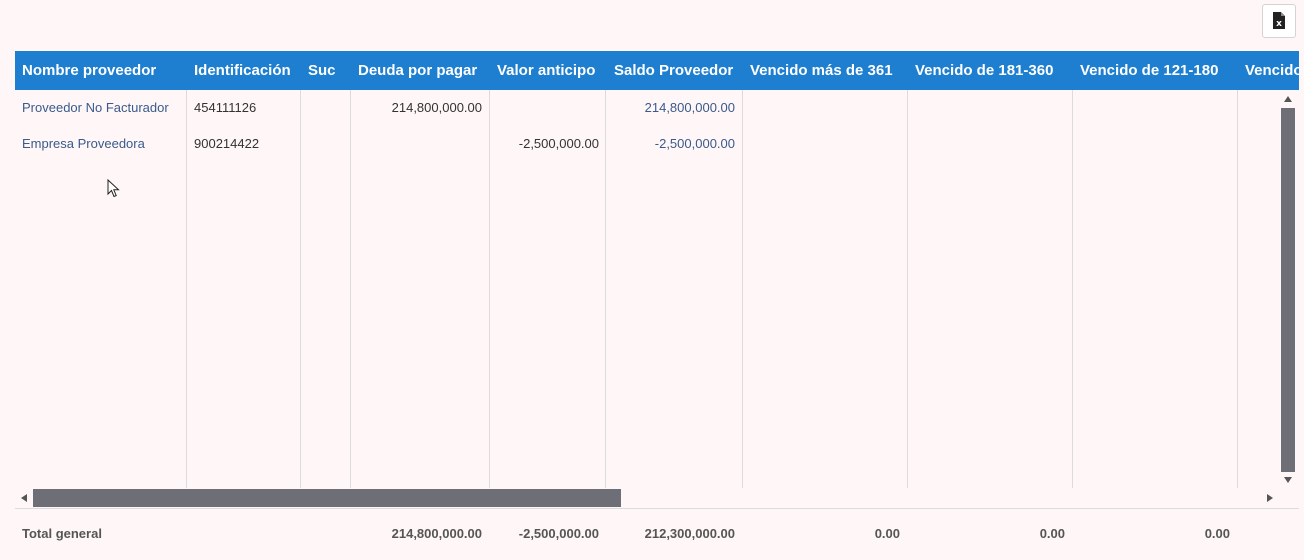 Image resolution: width=1304 pixels, height=560 pixels. What do you see at coordinates (416, 144) in the screenshot?
I see `cell-deuda` at bounding box center [416, 144].